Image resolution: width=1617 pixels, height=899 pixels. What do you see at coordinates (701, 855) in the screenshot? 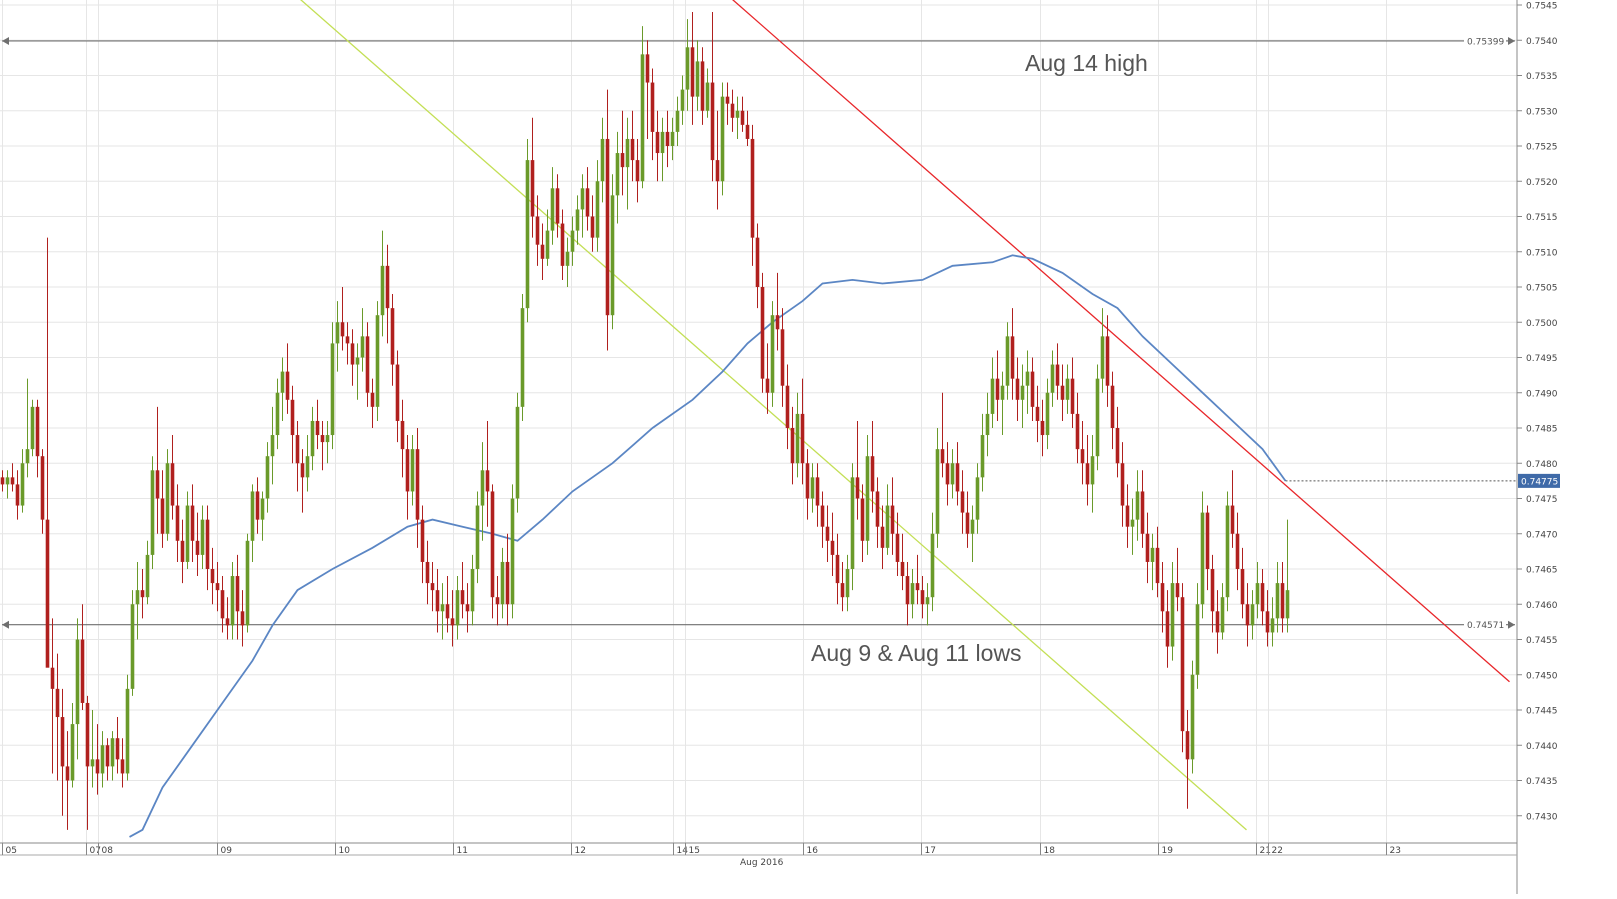
I see `x-axis: 05 07 08 09 10 11 12 14 15 16 17 18 19 21 22 23 Aug 2016` at bounding box center [701, 855].